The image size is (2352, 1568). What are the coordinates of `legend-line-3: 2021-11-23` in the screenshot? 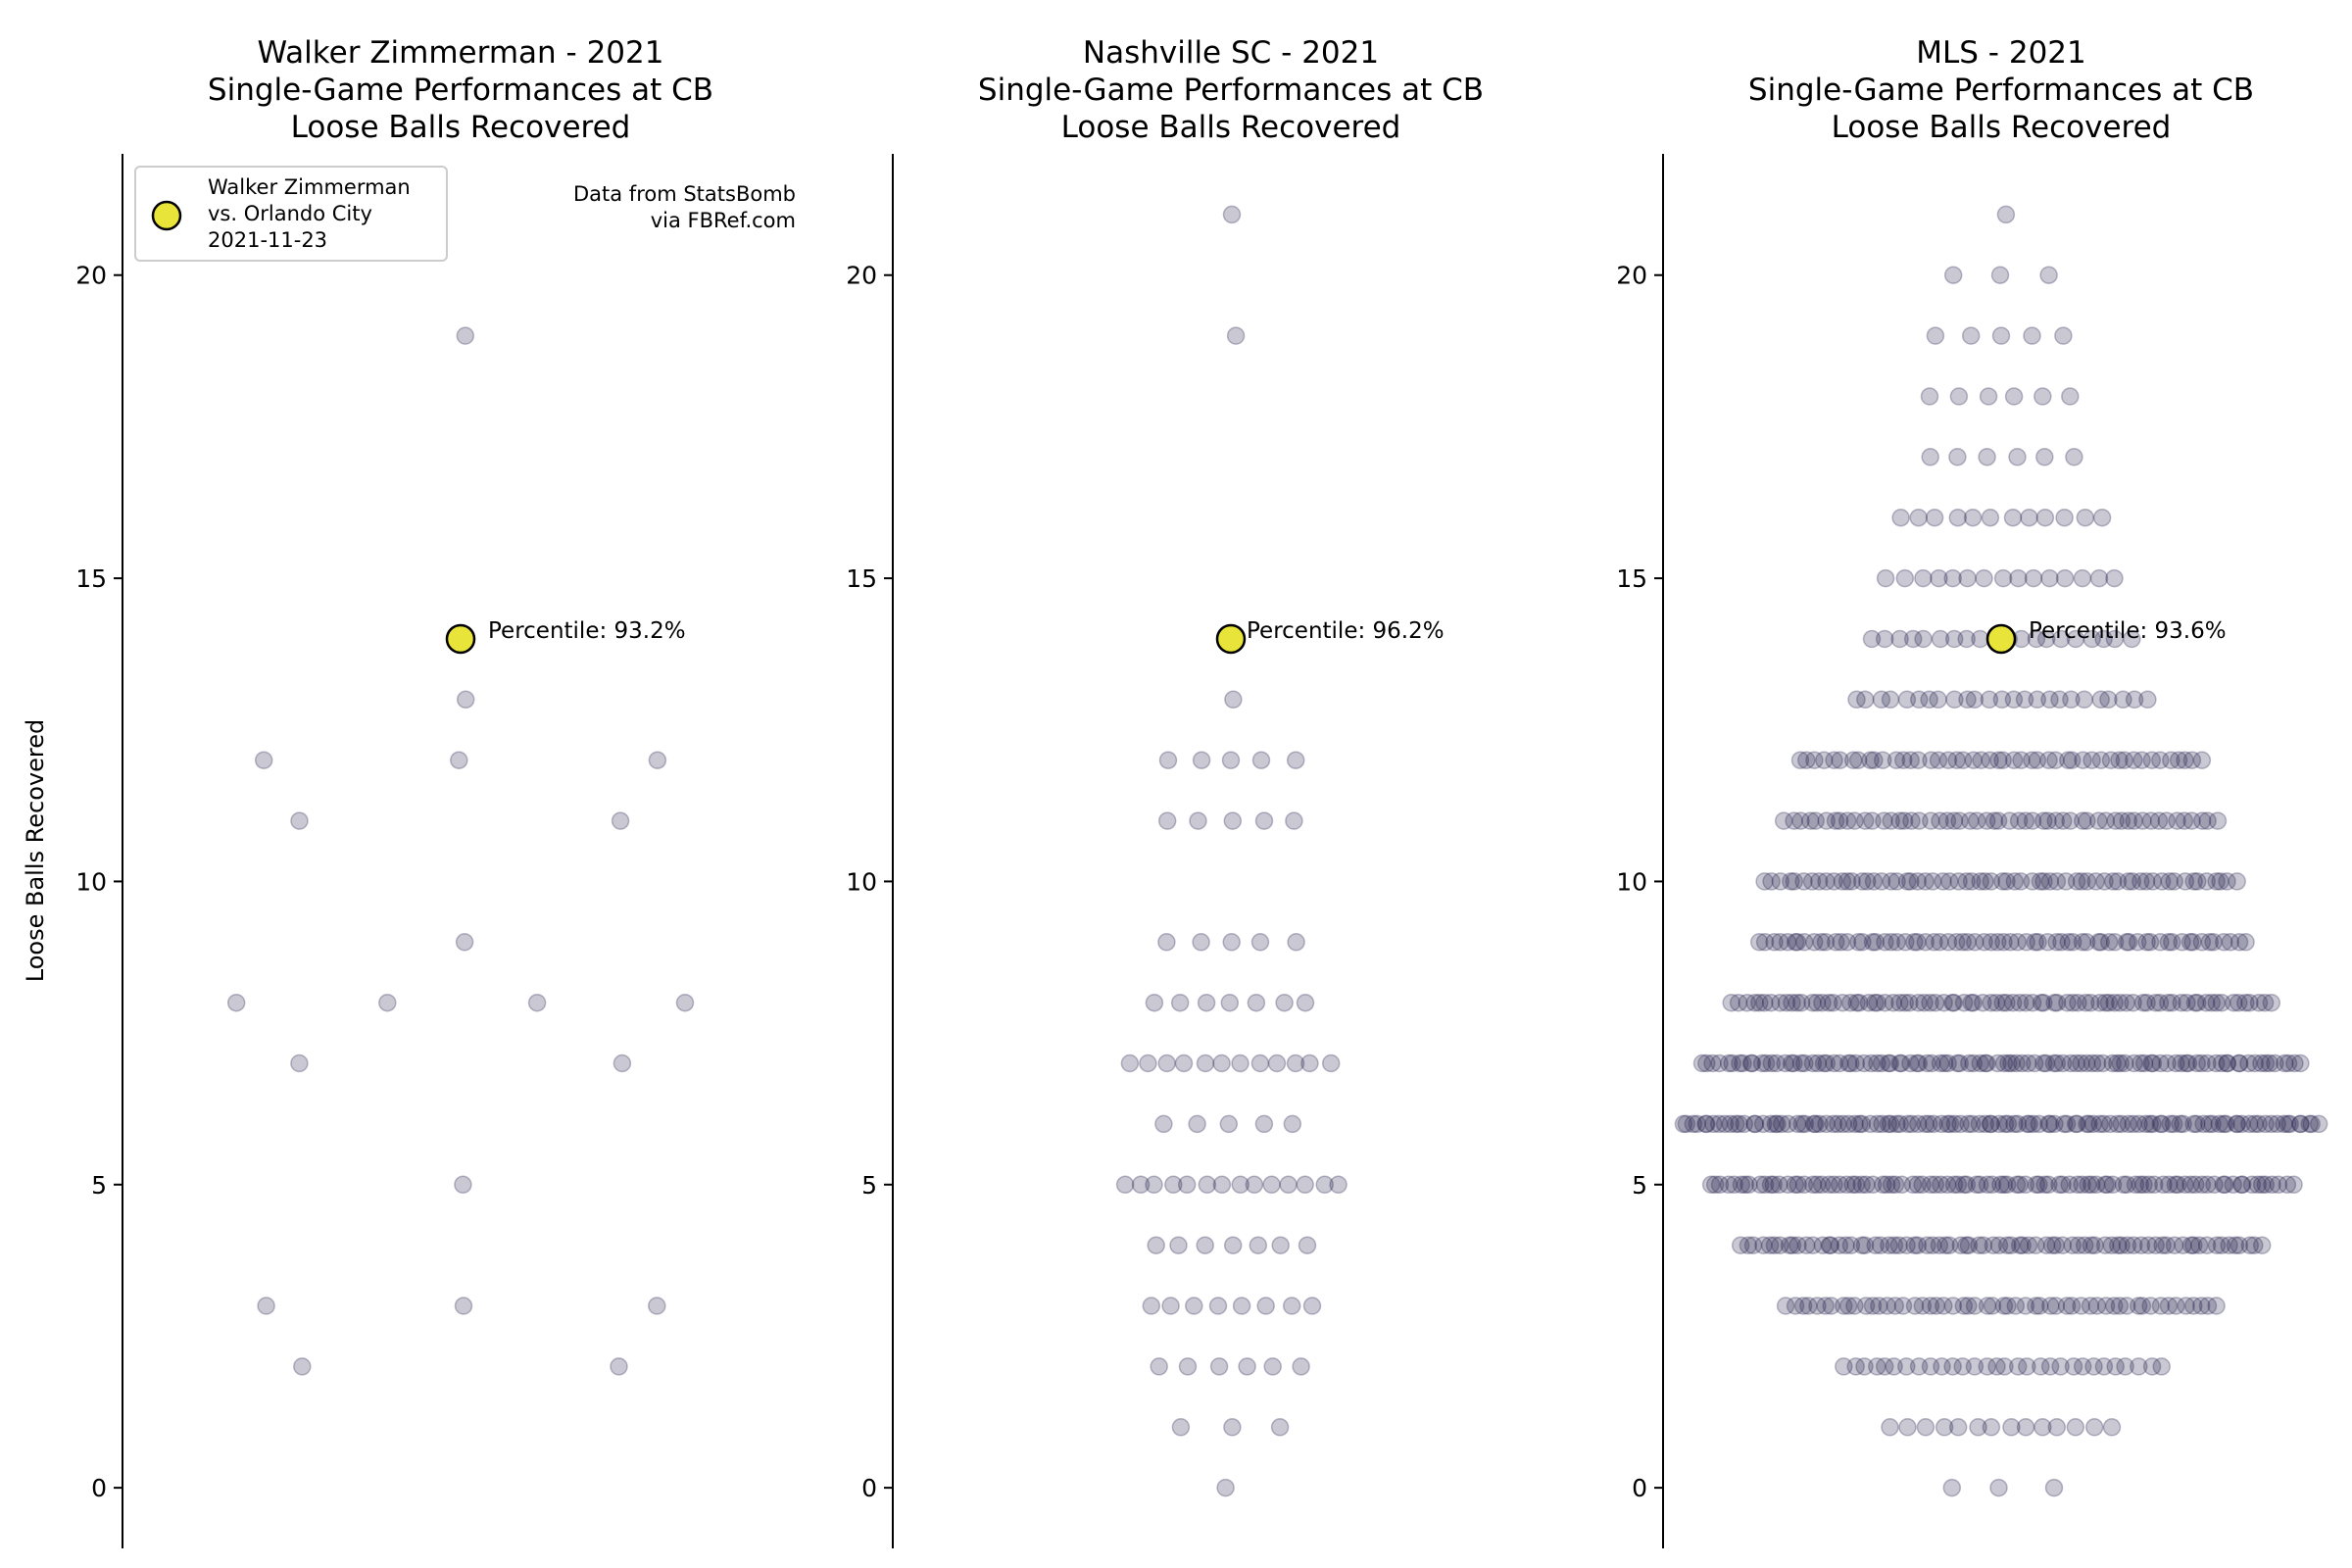 It's located at (267, 240).